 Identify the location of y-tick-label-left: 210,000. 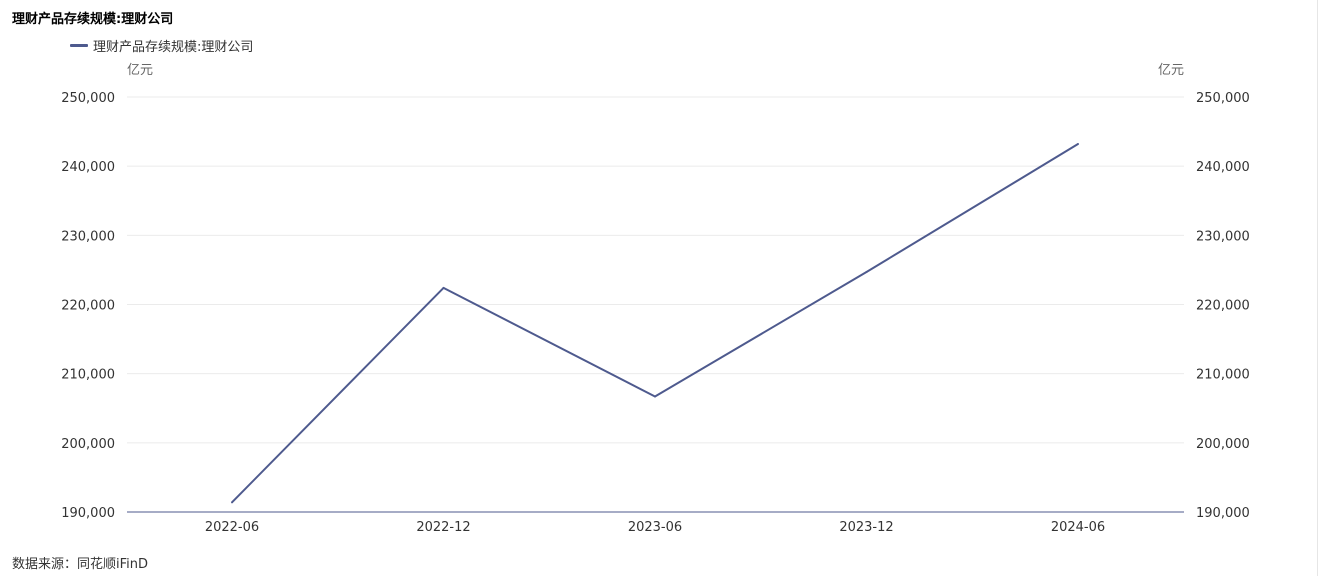
(88, 375).